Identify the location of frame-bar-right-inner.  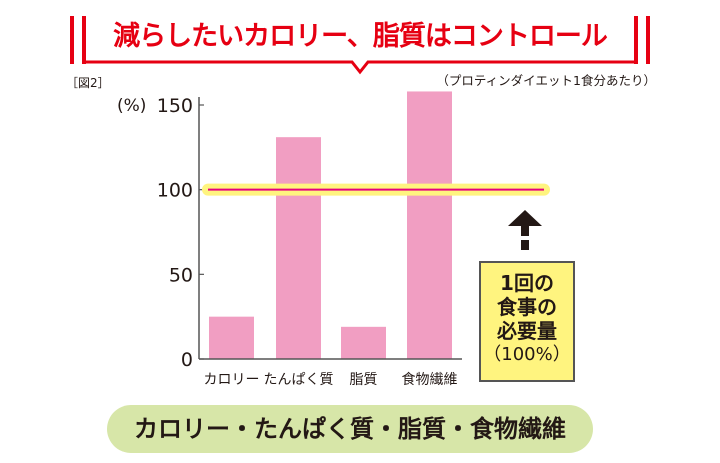
(636, 40).